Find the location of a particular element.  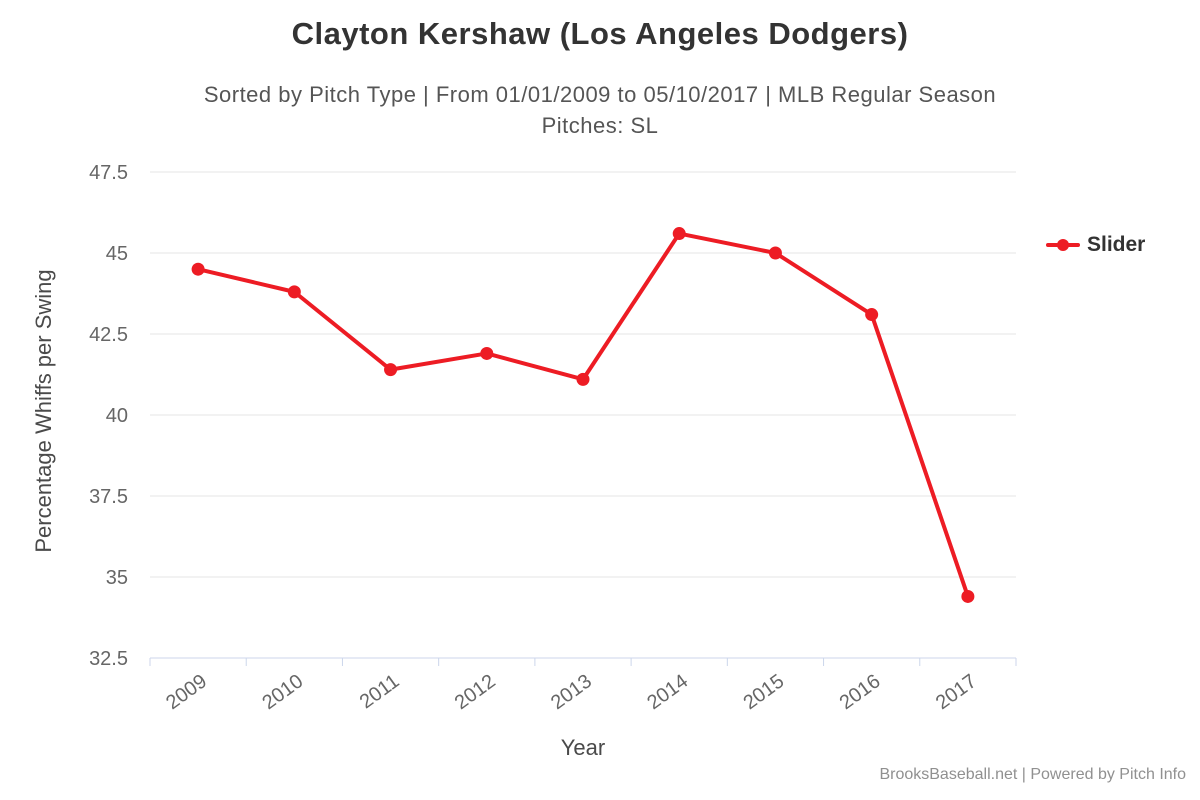

y-tick-label: 42.5 is located at coordinates (108, 335).